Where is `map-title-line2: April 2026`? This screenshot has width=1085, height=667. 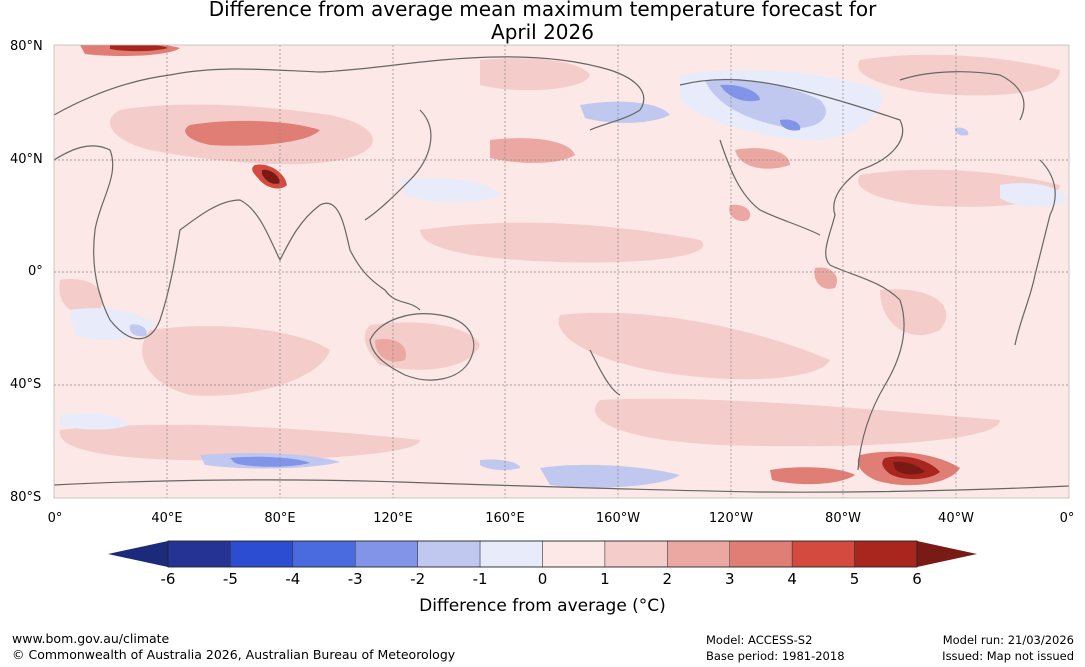
map-title-line2: April 2026 is located at coordinates (542, 32).